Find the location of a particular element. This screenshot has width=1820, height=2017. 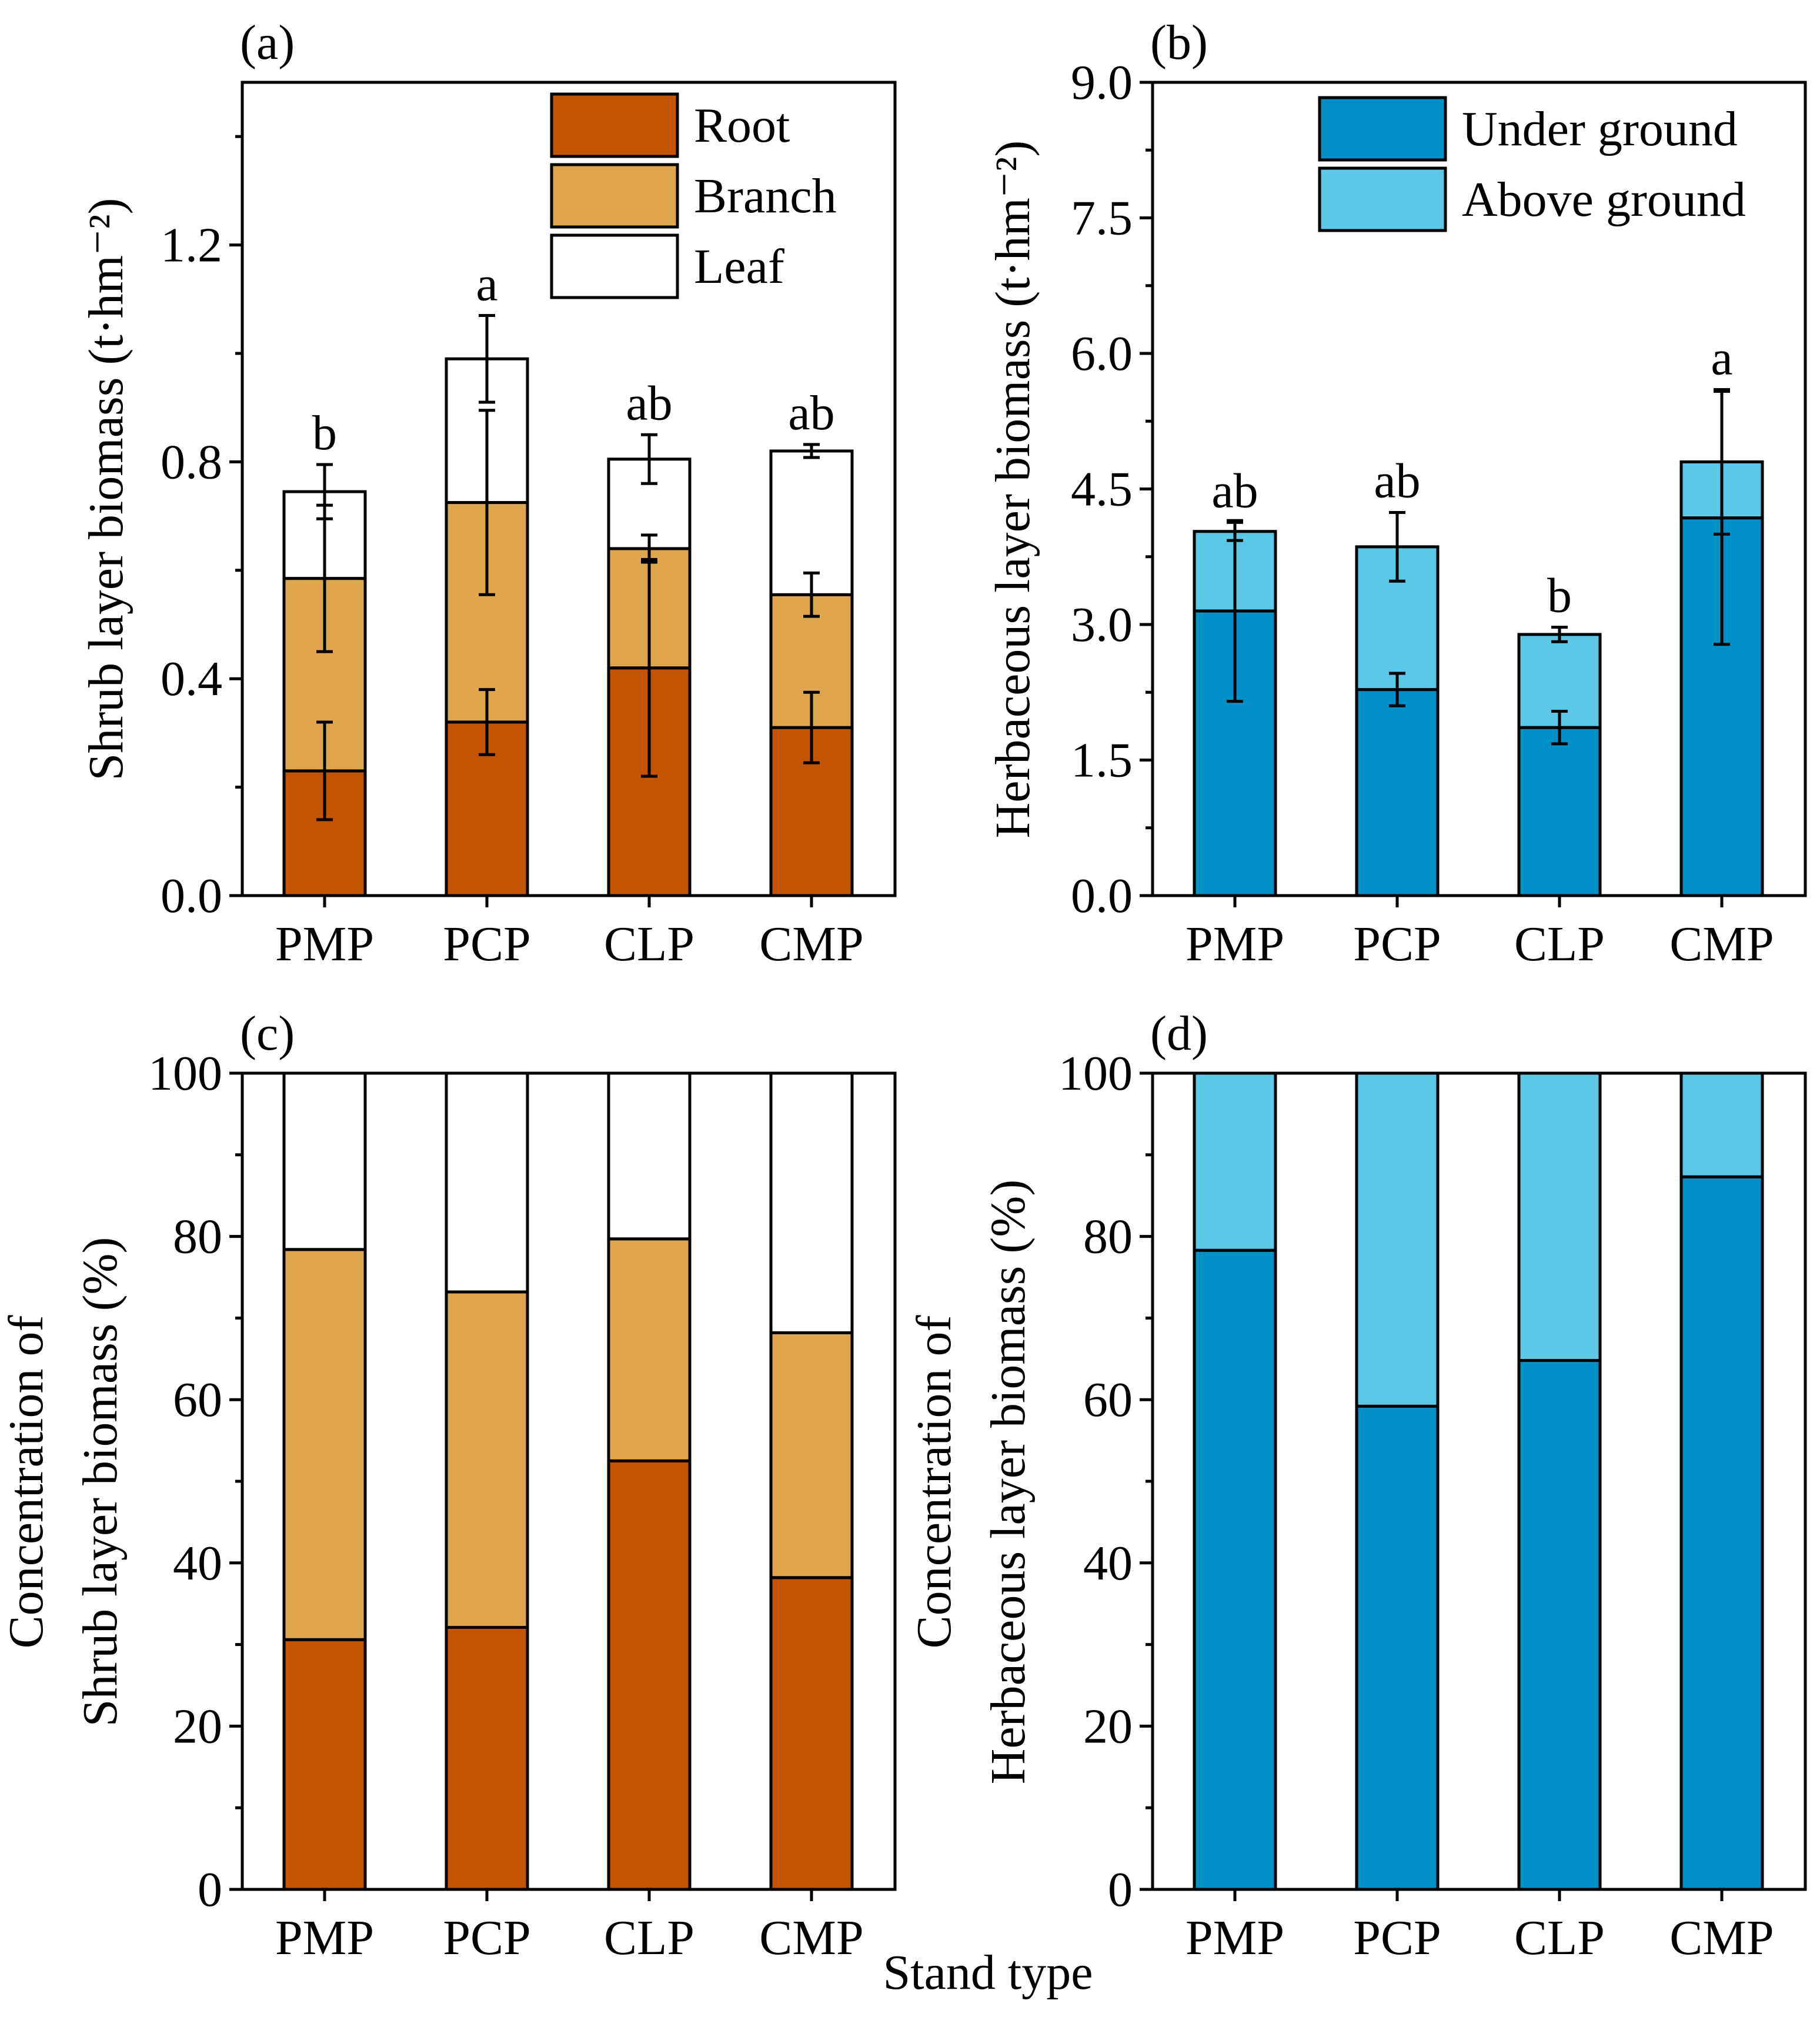

y-tick-label: 0.8 is located at coordinates (192, 462).